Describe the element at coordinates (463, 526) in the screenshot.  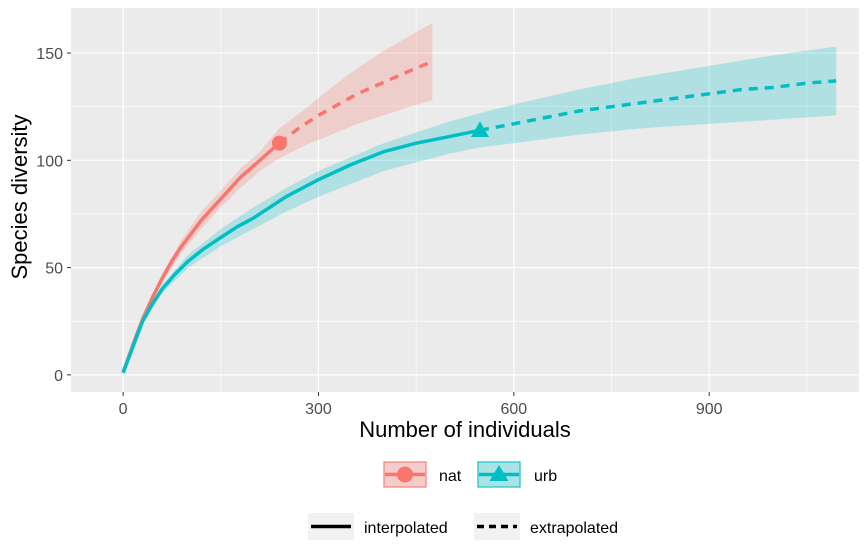
I see `legend-linetype: interpolated extrapolated` at that location.